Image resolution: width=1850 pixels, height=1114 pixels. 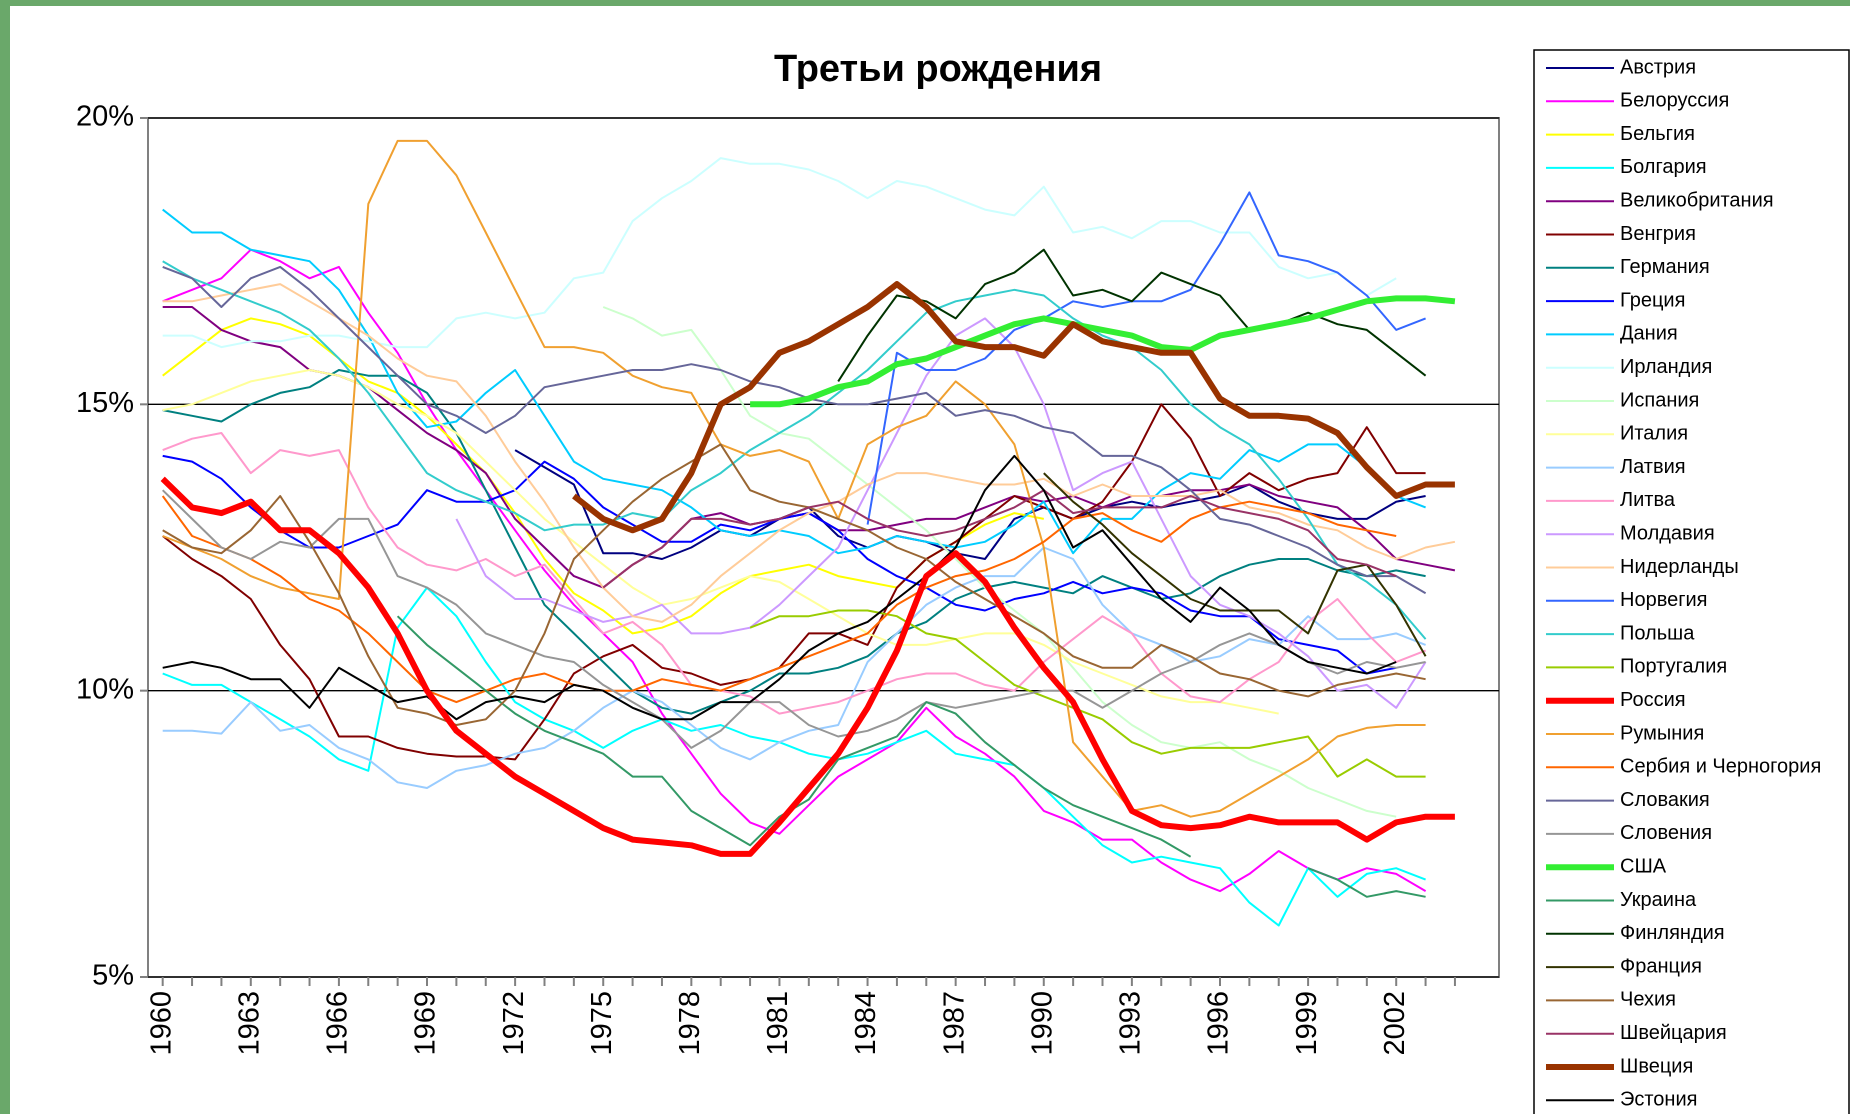 I want to click on legend-label: Румыния, so click(x=1662, y=733).